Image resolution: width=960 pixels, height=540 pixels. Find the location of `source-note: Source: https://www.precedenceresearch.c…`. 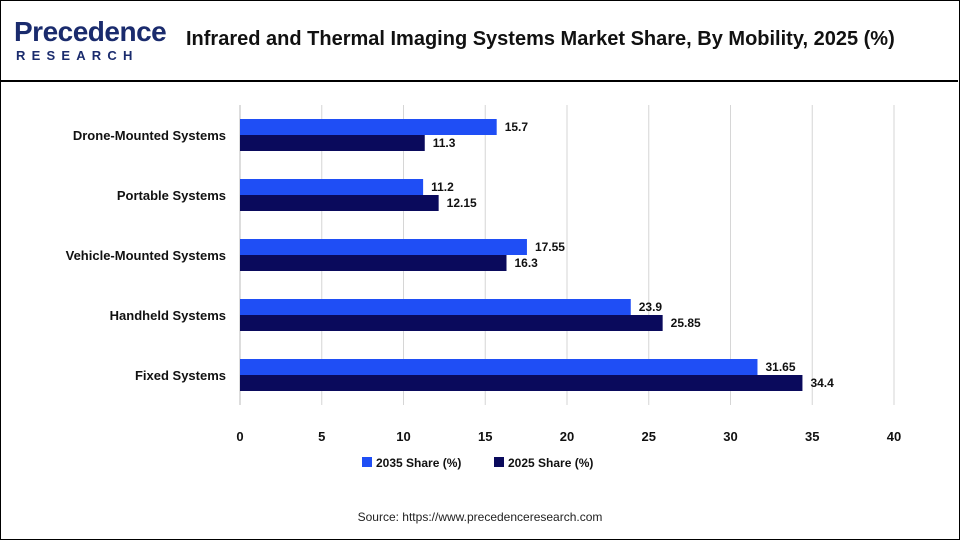

source-note: Source: https://www.precedenceresearch.c… is located at coordinates (480, 517).